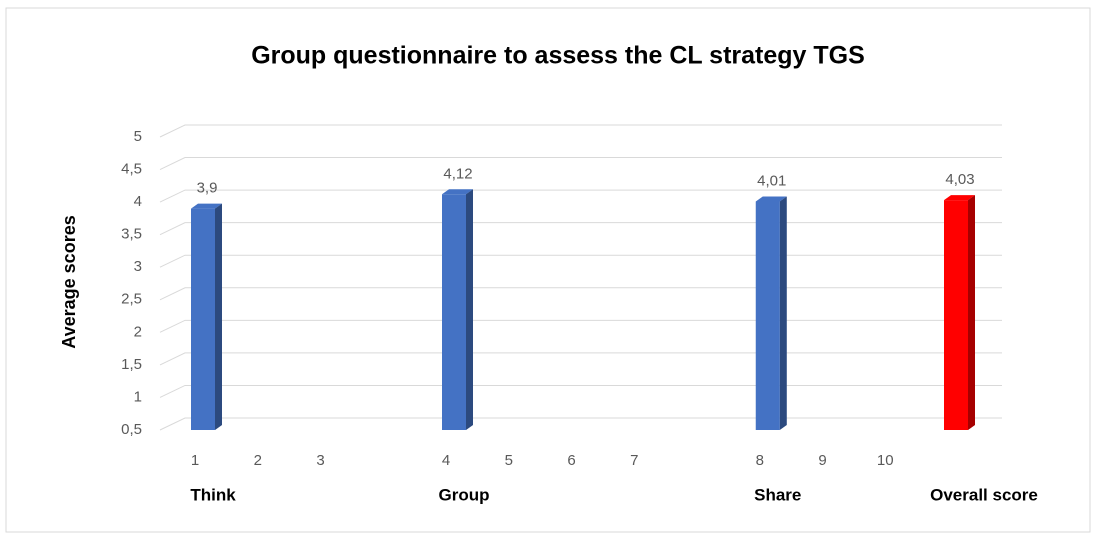  I want to click on y-tick-label: 1,5, so click(131, 364).